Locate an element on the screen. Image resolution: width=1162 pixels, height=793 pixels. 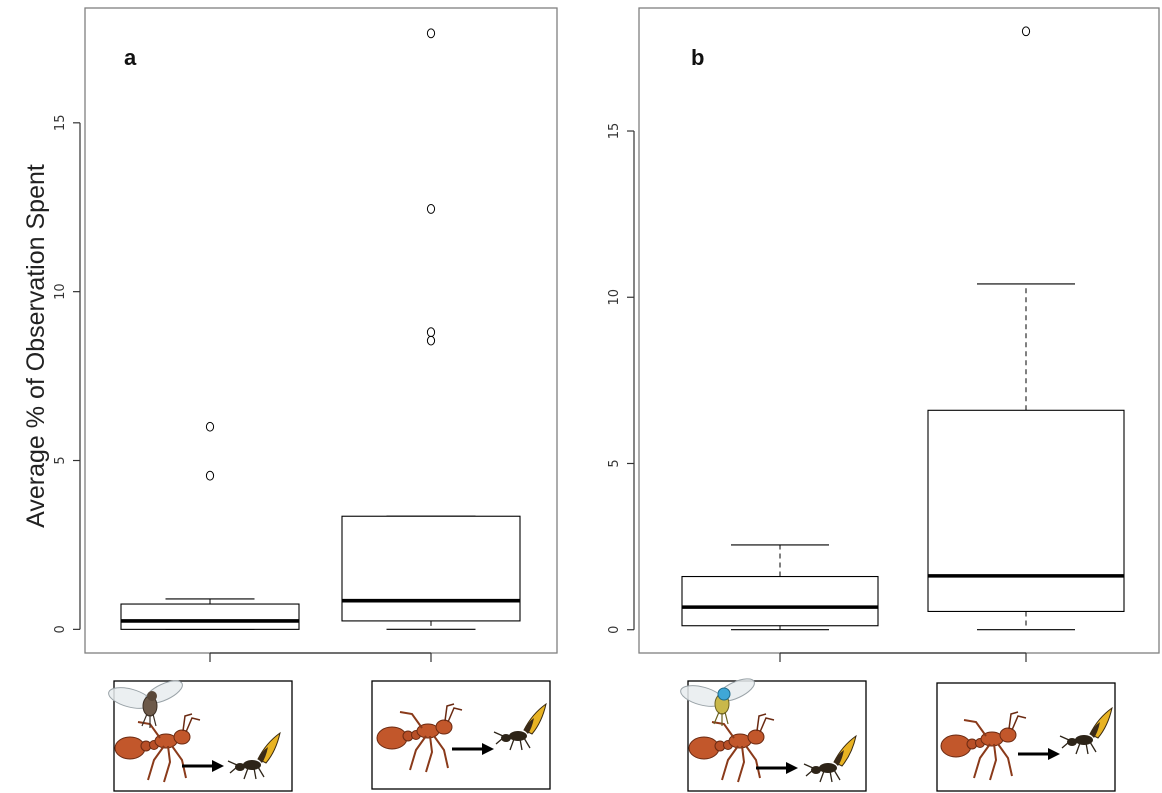
y-axis-title: Average % of Observation Spent is located at coordinates (36, 346).